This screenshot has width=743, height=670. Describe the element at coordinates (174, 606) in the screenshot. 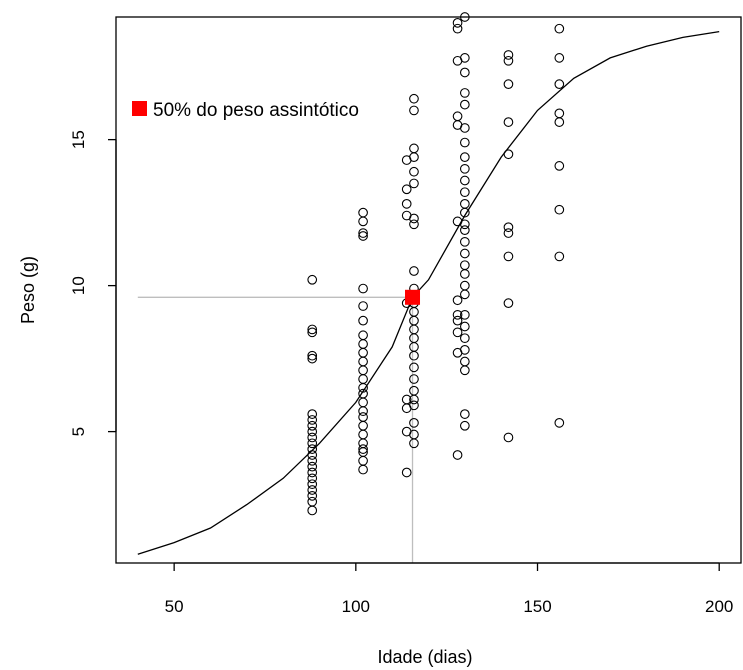

I see `x-tick-label: 50` at that location.